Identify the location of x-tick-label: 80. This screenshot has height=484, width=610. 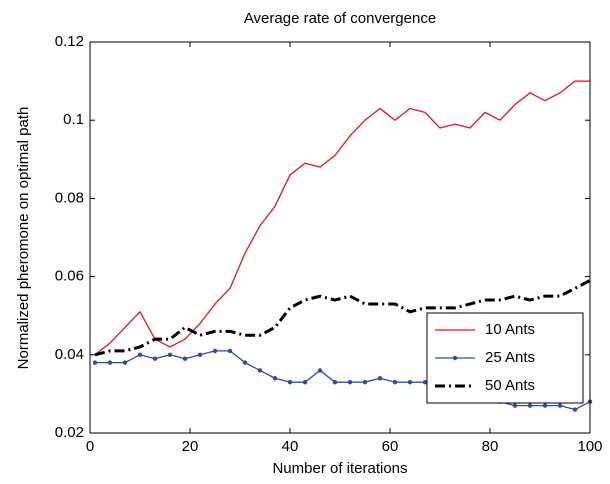
(490, 446).